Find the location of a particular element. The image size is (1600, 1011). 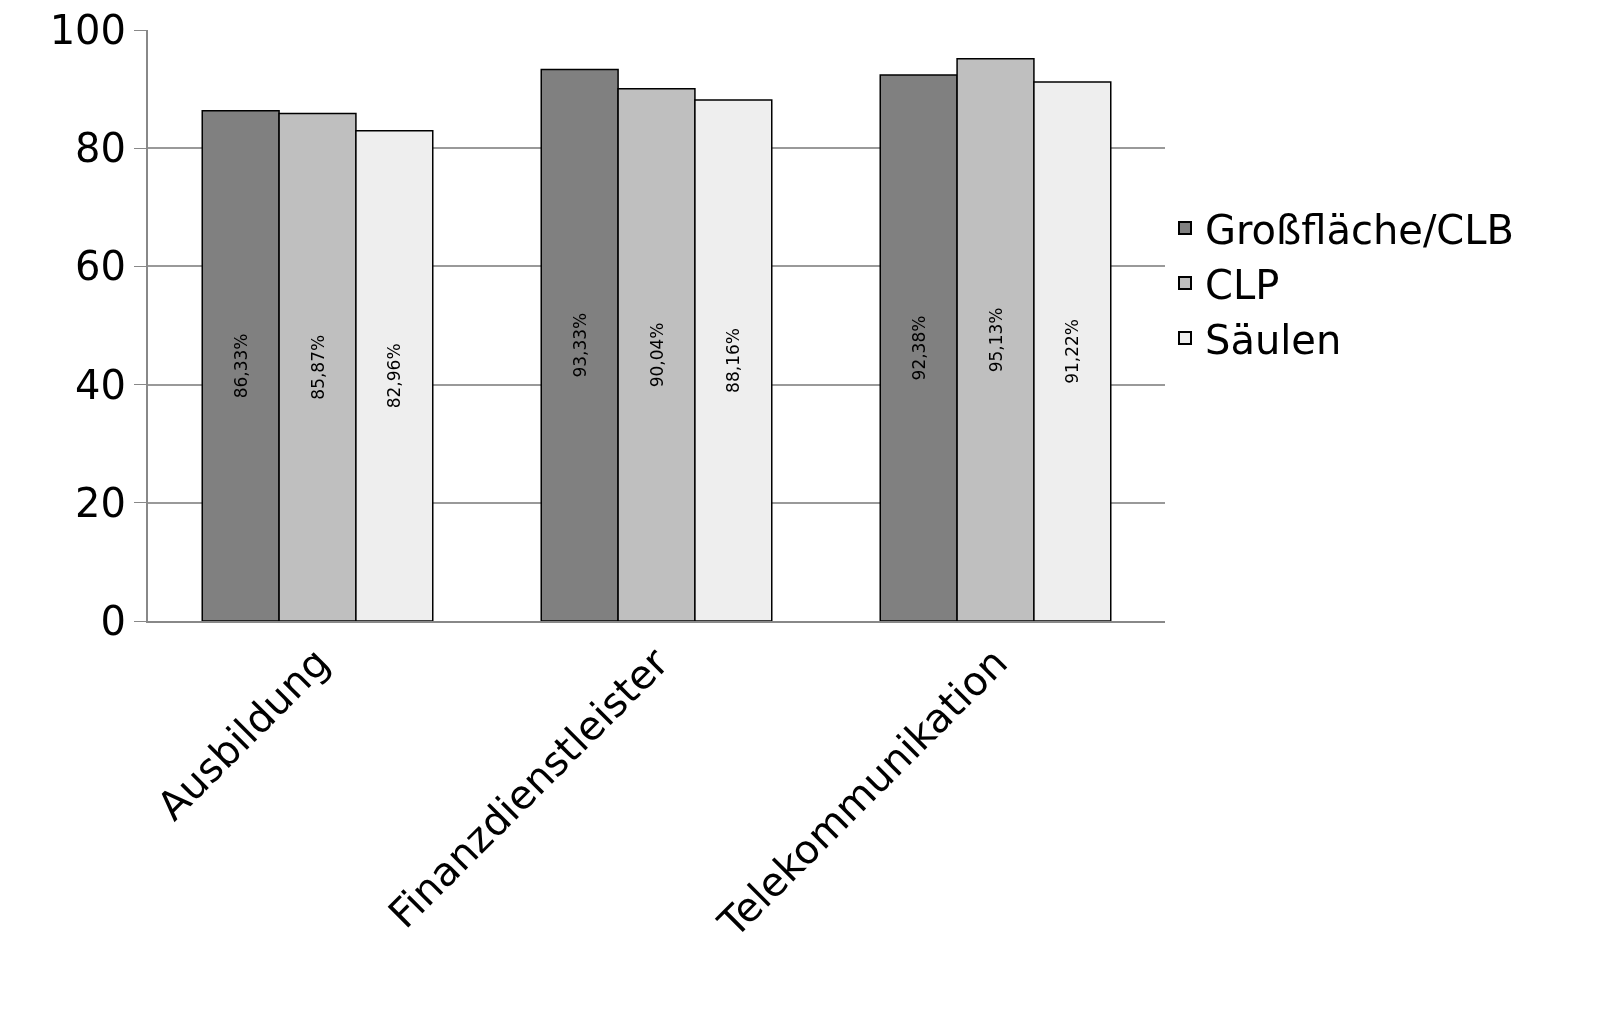

legend-label: Großfläche/CLB is located at coordinates (1360, 229).